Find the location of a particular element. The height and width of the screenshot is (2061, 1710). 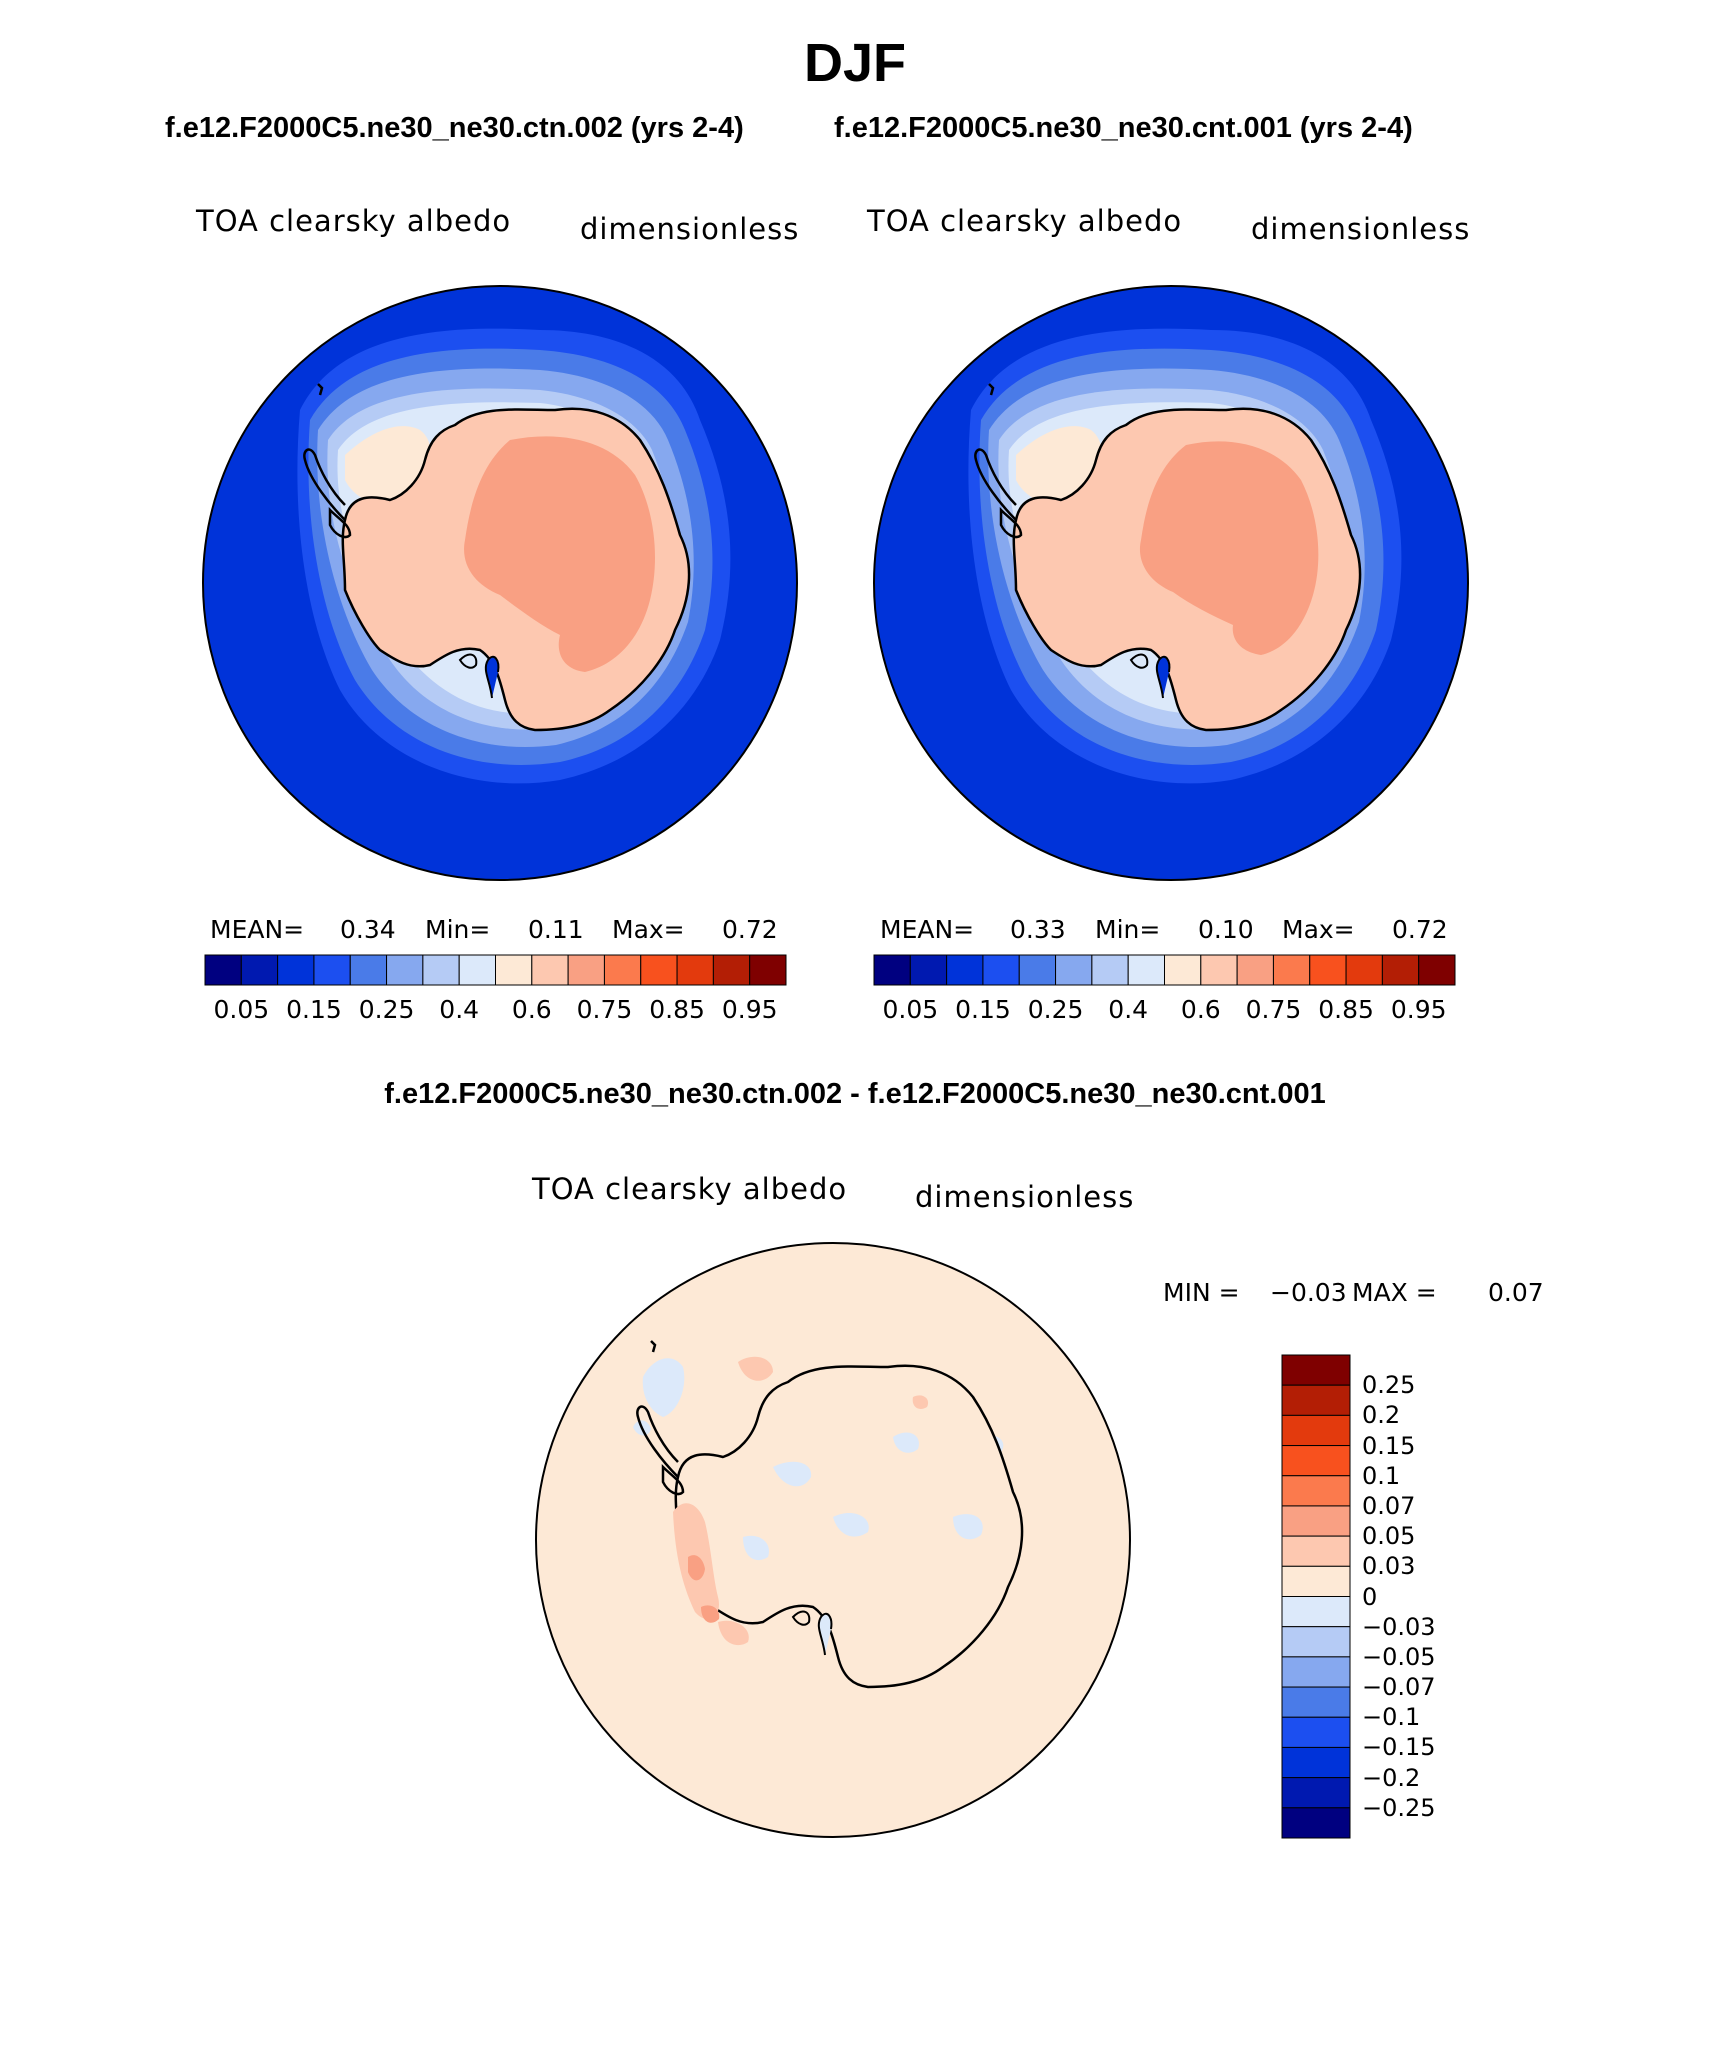

colorbar-diff-tick-label: −0.2 is located at coordinates (1391, 1777).